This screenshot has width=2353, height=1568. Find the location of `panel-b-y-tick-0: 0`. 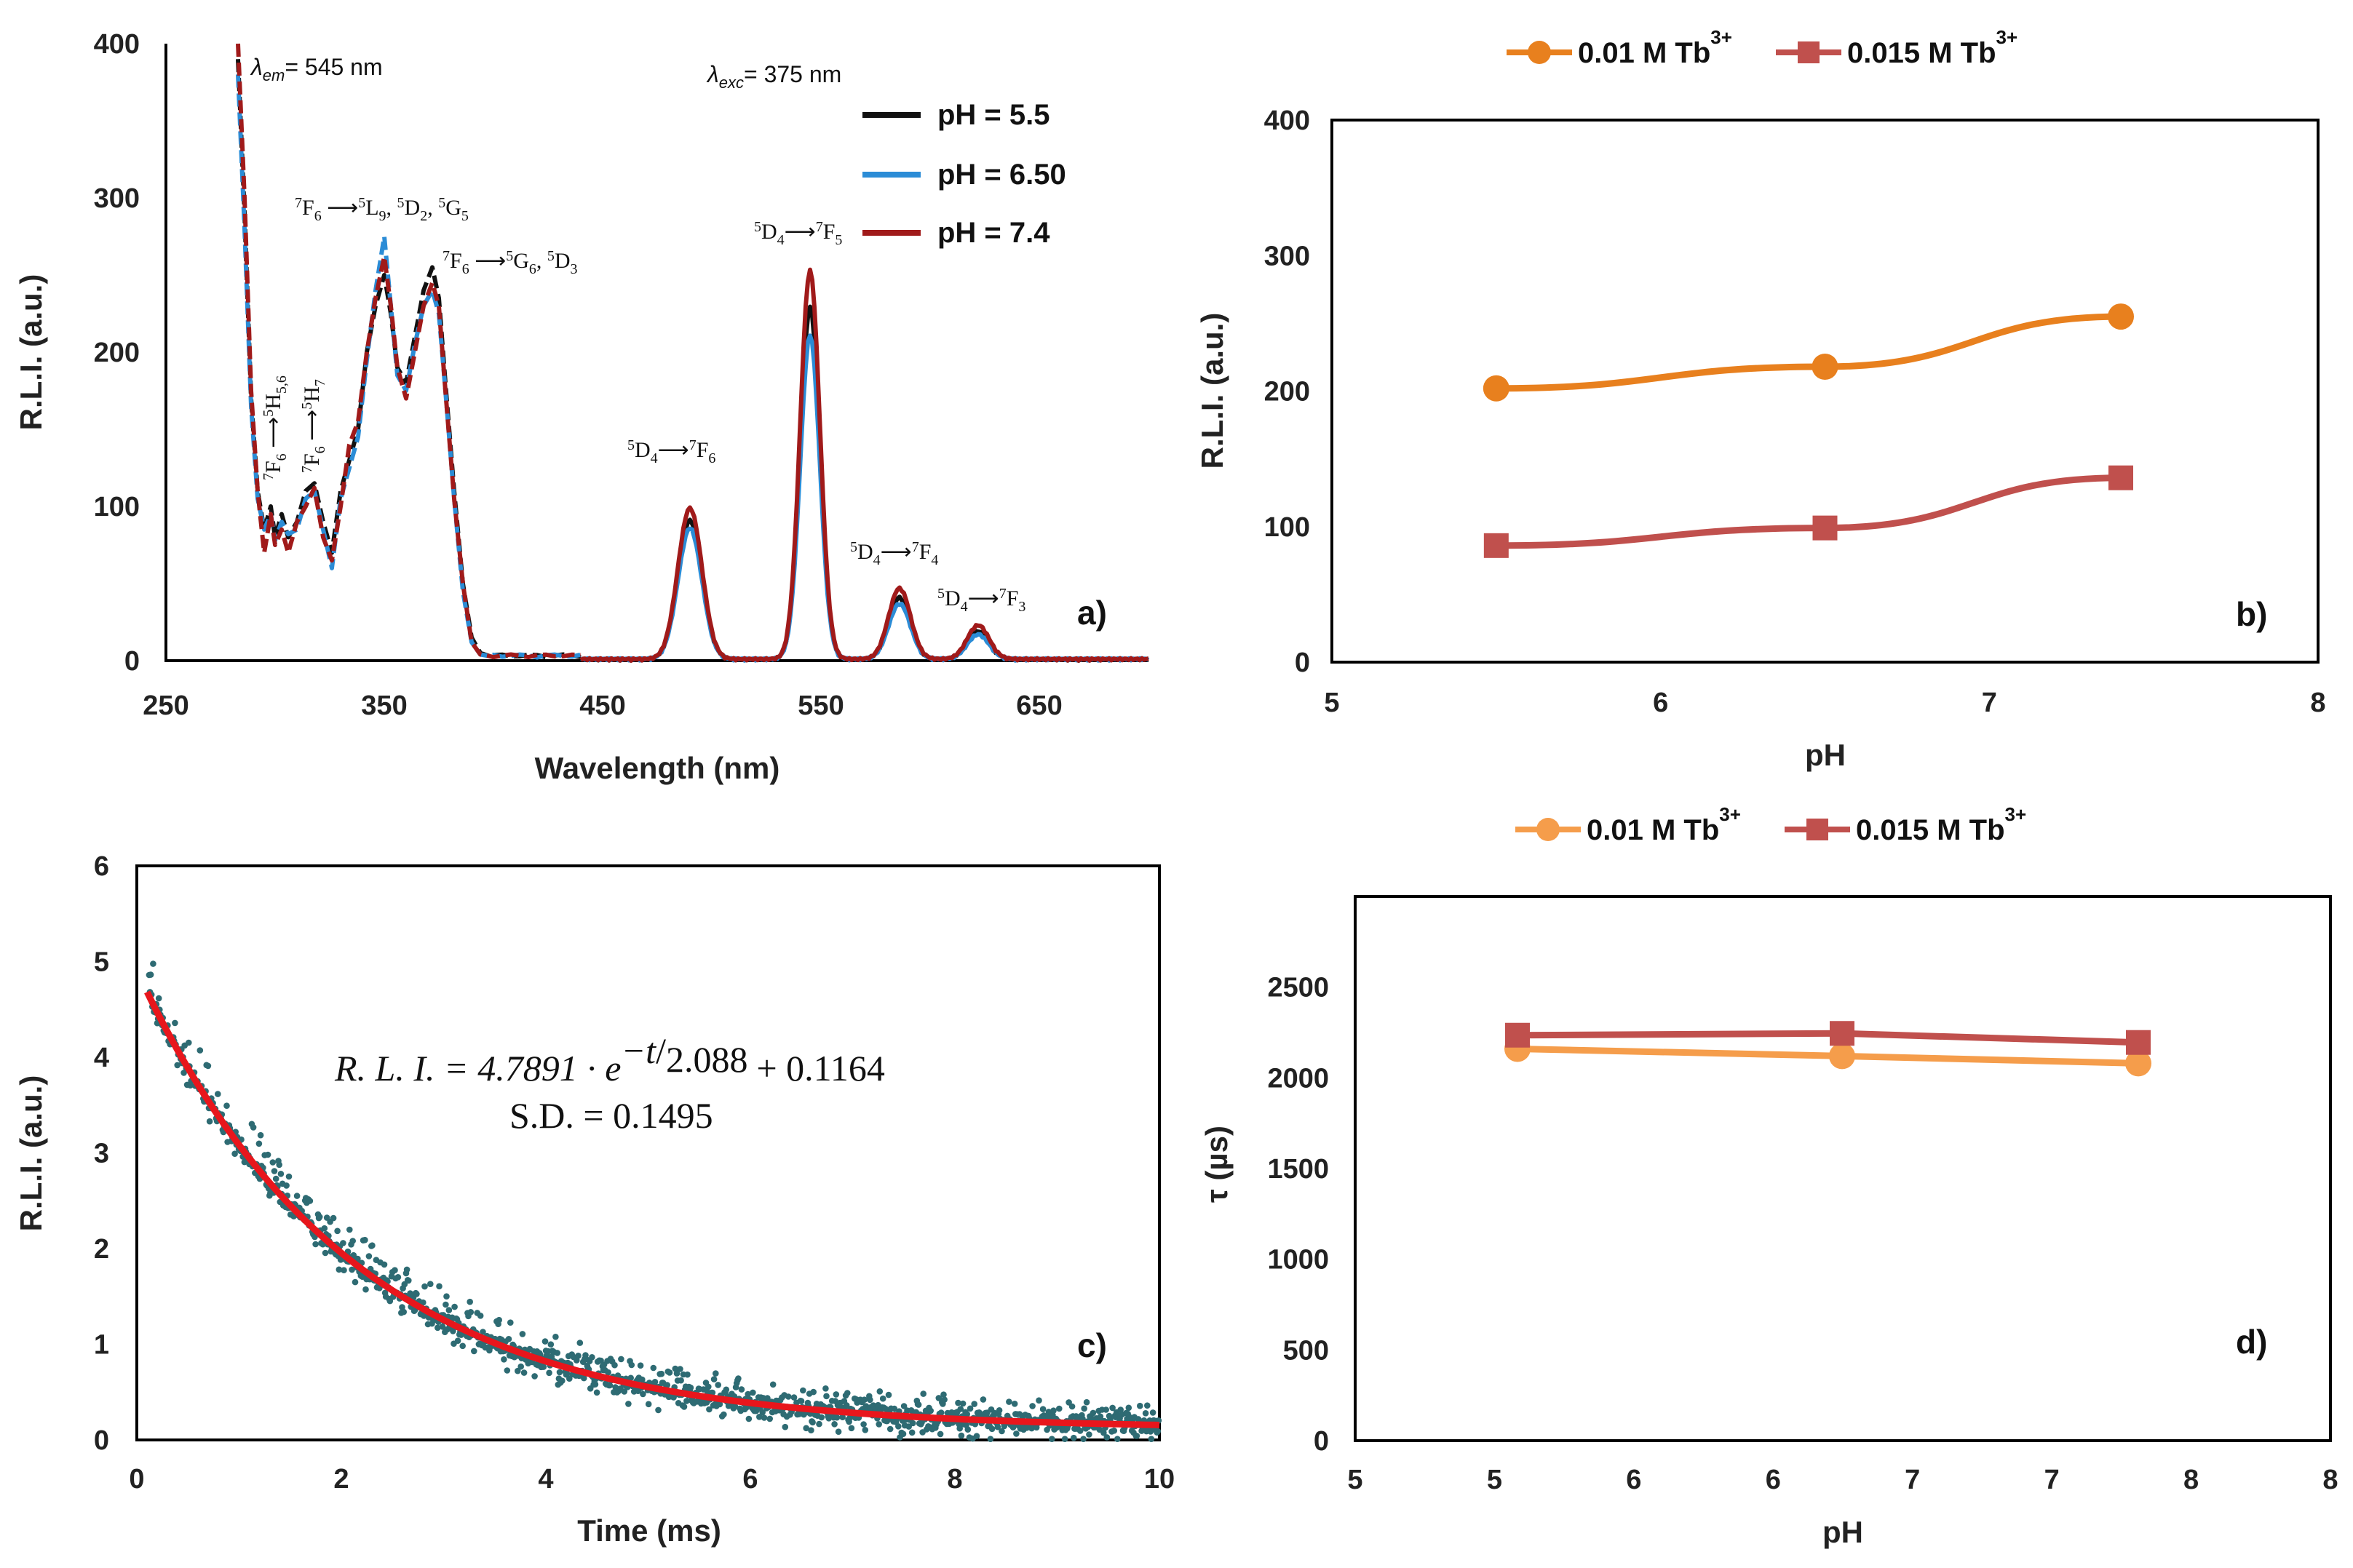

panel-b-y-tick-0: 0 is located at coordinates (1303, 663).